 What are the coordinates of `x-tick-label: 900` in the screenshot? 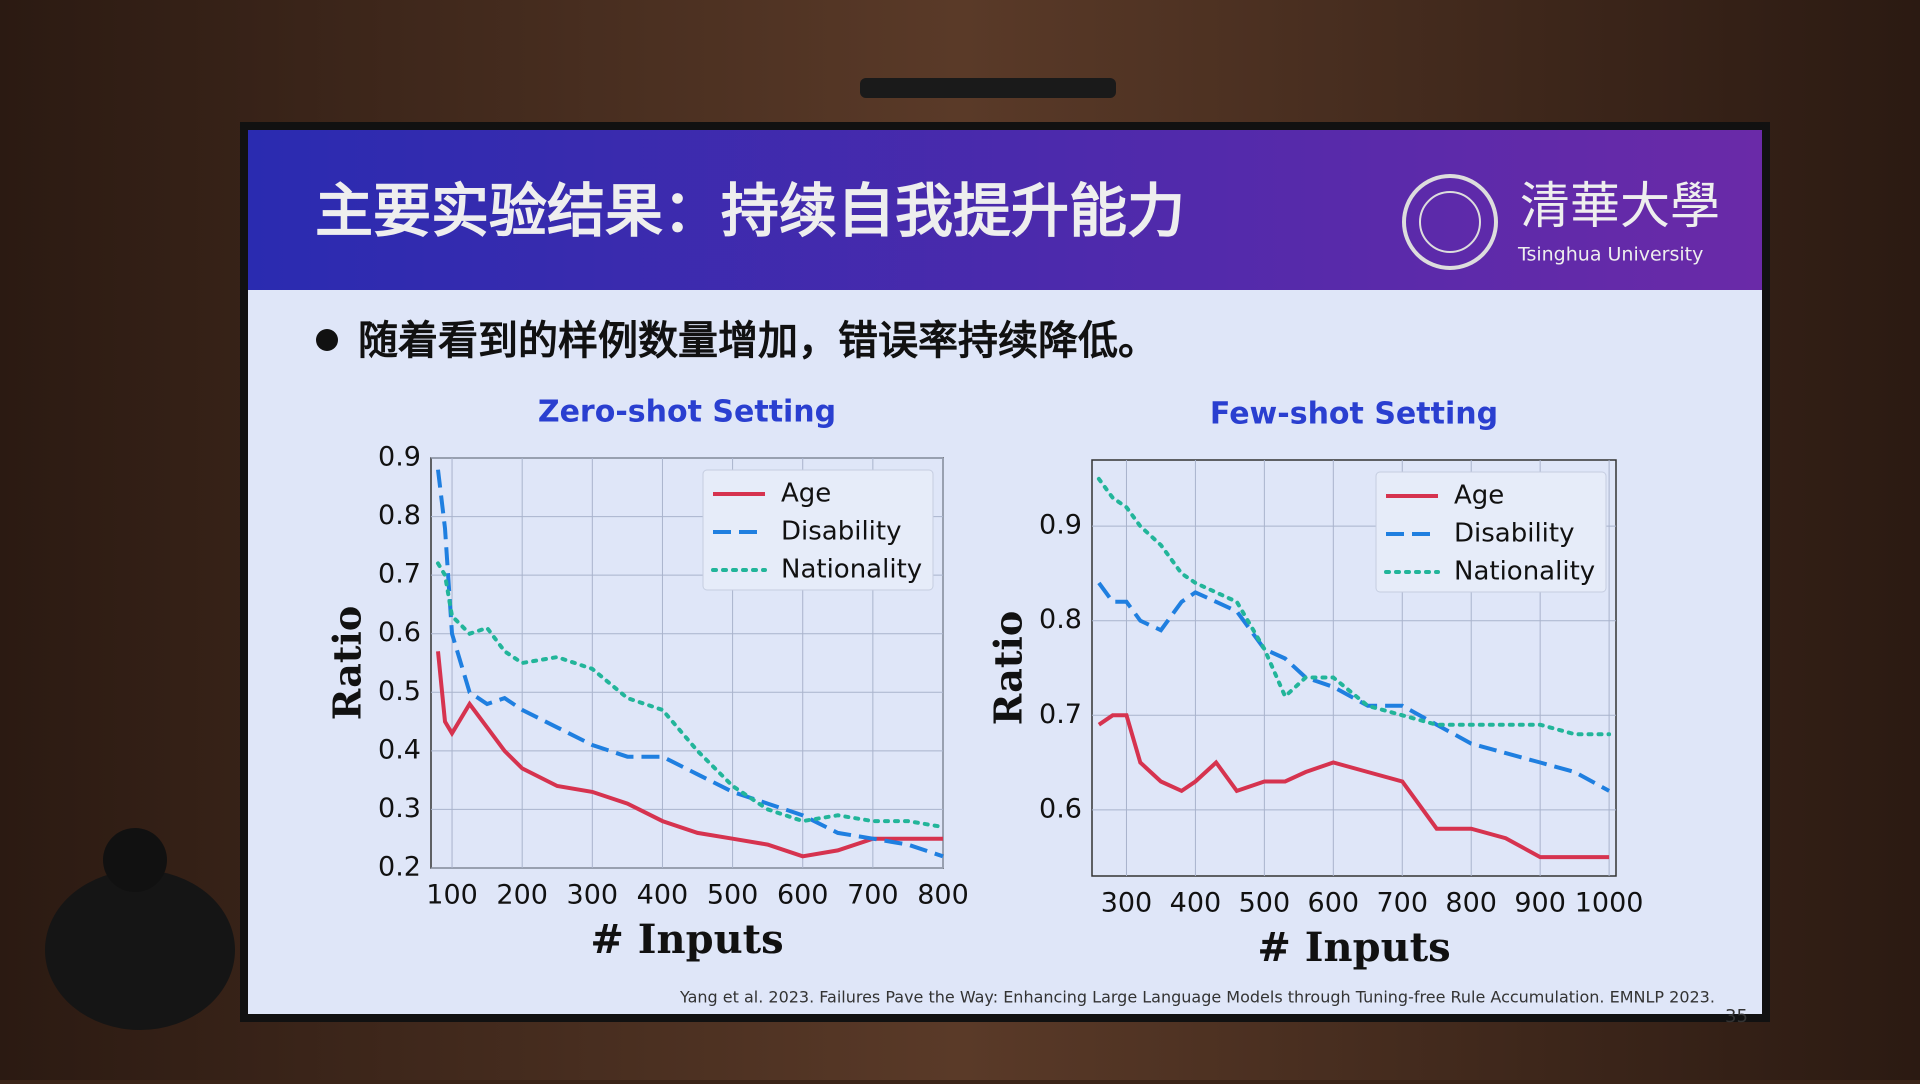 It's located at (1540, 903).